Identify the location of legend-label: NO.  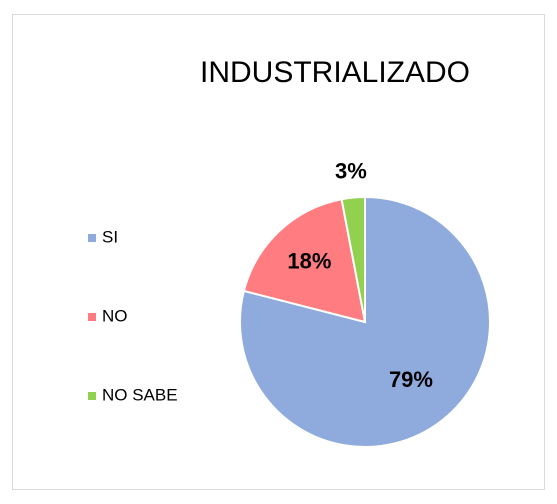
(115, 315).